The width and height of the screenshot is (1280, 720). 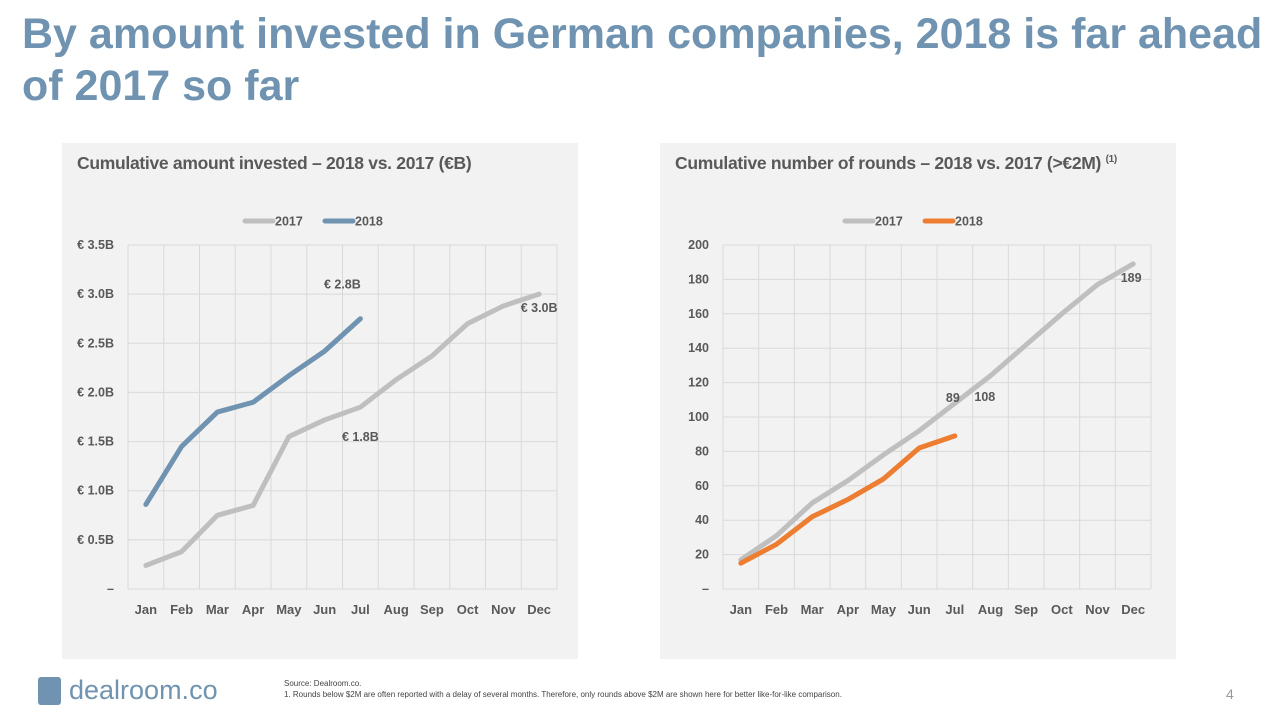 I want to click on data-label: € 1.8B, so click(x=360, y=437).